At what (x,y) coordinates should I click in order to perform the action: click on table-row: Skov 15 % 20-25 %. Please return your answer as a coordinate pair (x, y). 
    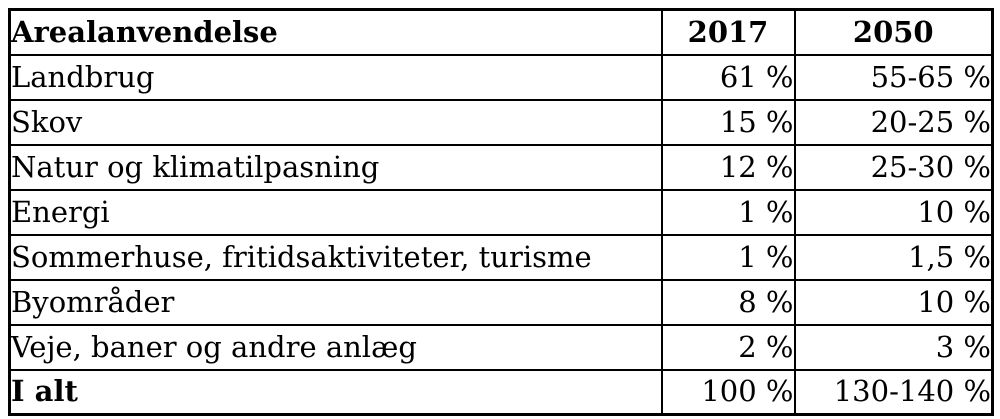
    Looking at the image, I should click on (501, 122).